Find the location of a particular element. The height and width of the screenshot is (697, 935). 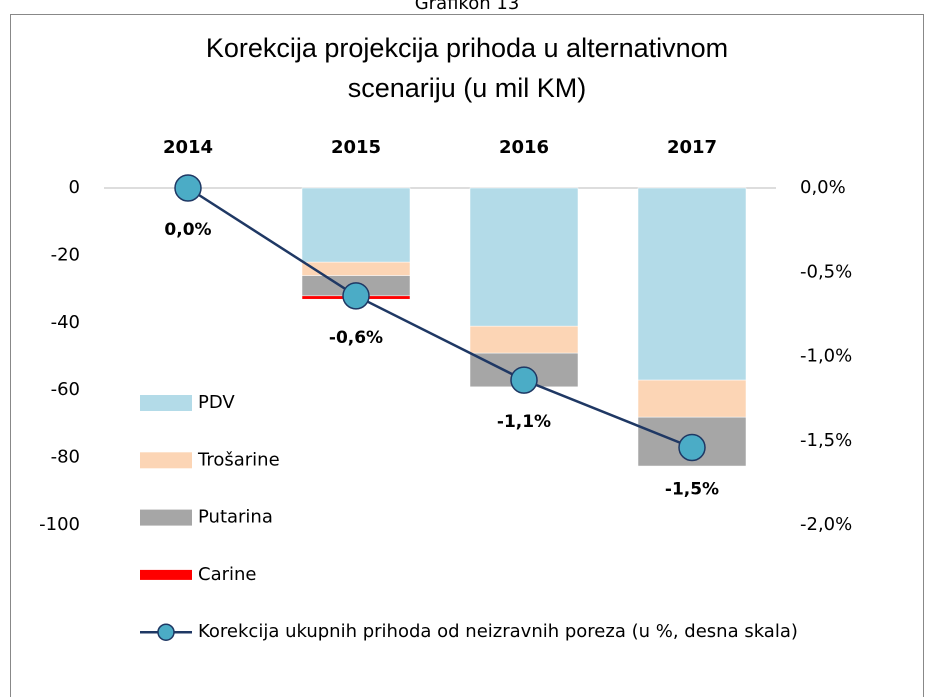

y2-tick-label: -2,0% is located at coordinates (826, 524).